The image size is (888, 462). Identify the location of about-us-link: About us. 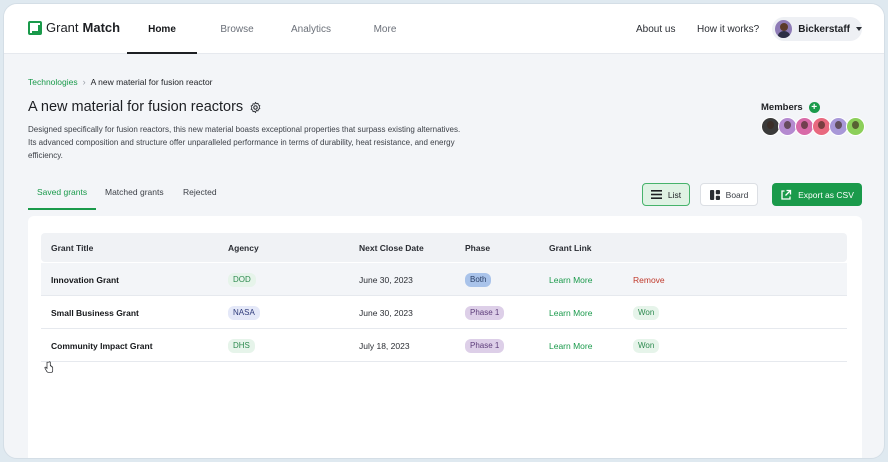
(656, 29).